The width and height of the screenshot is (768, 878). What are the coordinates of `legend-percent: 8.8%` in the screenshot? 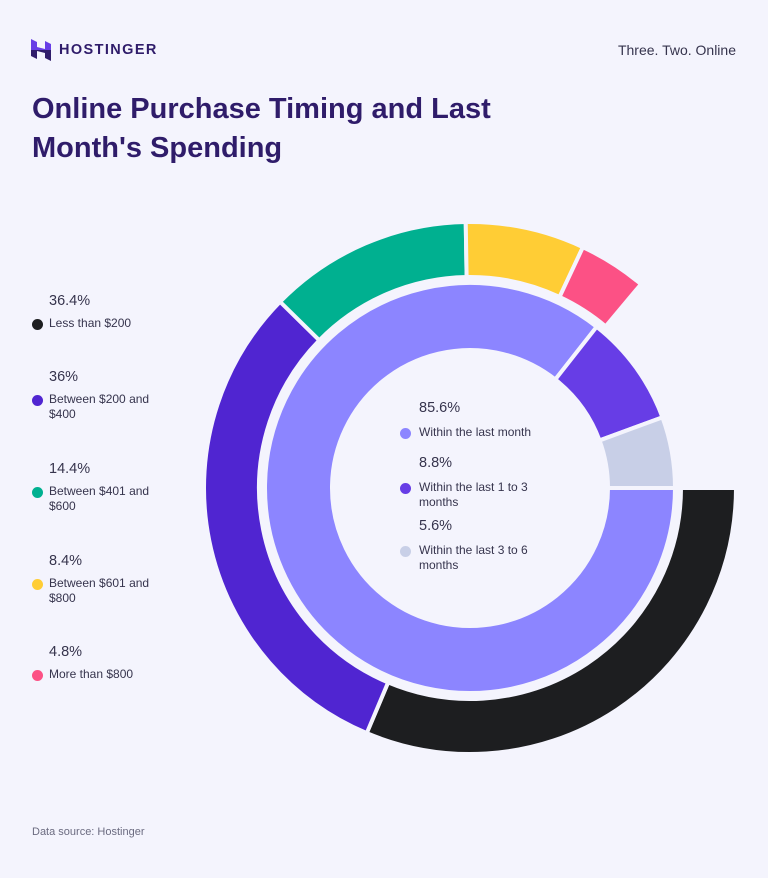 It's located at (436, 463).